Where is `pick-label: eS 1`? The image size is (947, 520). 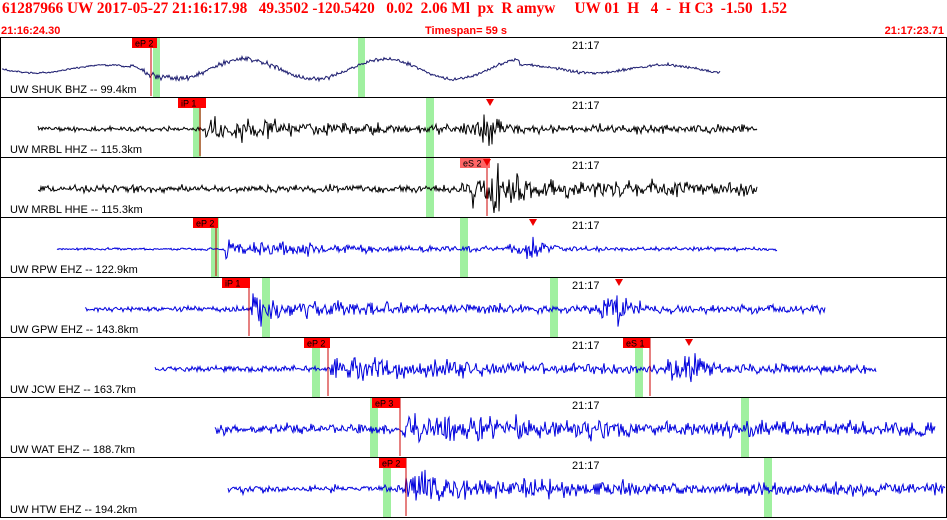
pick-label: eS 1 is located at coordinates (635, 344).